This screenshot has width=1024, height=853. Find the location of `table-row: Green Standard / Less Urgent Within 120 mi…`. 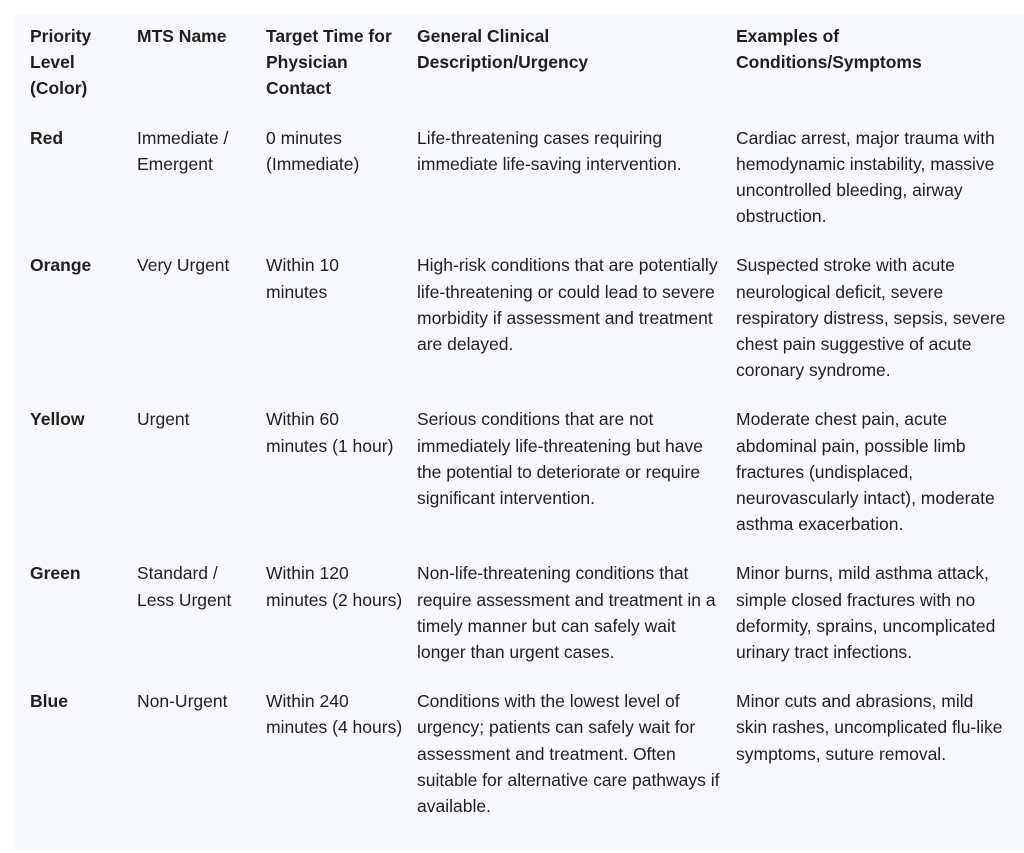

table-row: Green Standard / Less Urgent Within 120 mi… is located at coordinates (525, 624).